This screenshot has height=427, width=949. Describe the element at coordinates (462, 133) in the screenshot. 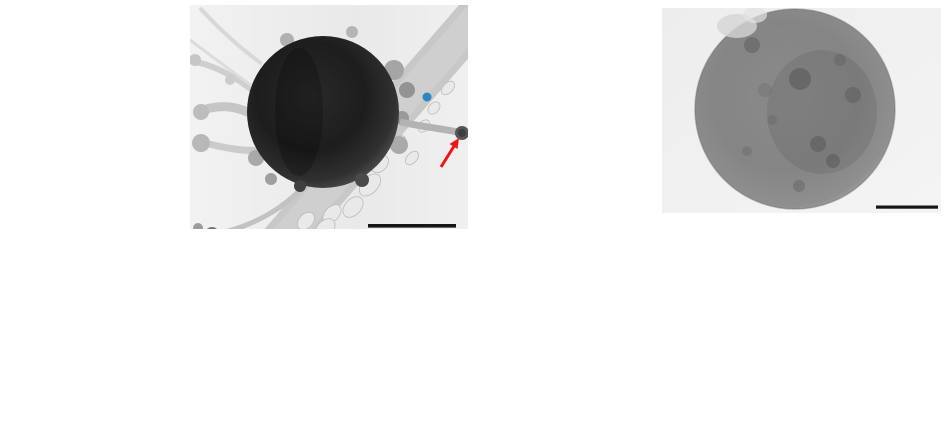

I see `tem-a-particle-A-core` at that location.